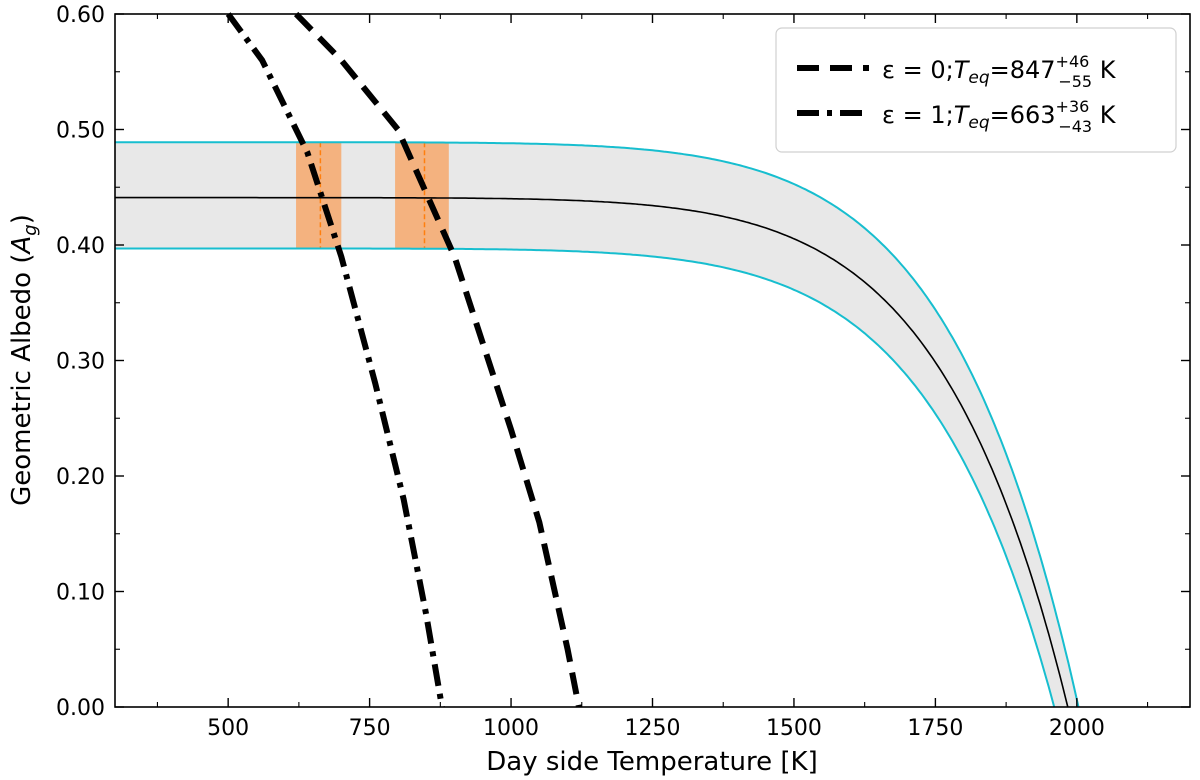 The width and height of the screenshot is (1200, 780). Describe the element at coordinates (1075, 126) in the screenshot. I see `legend-1-sub: −43` at that location.